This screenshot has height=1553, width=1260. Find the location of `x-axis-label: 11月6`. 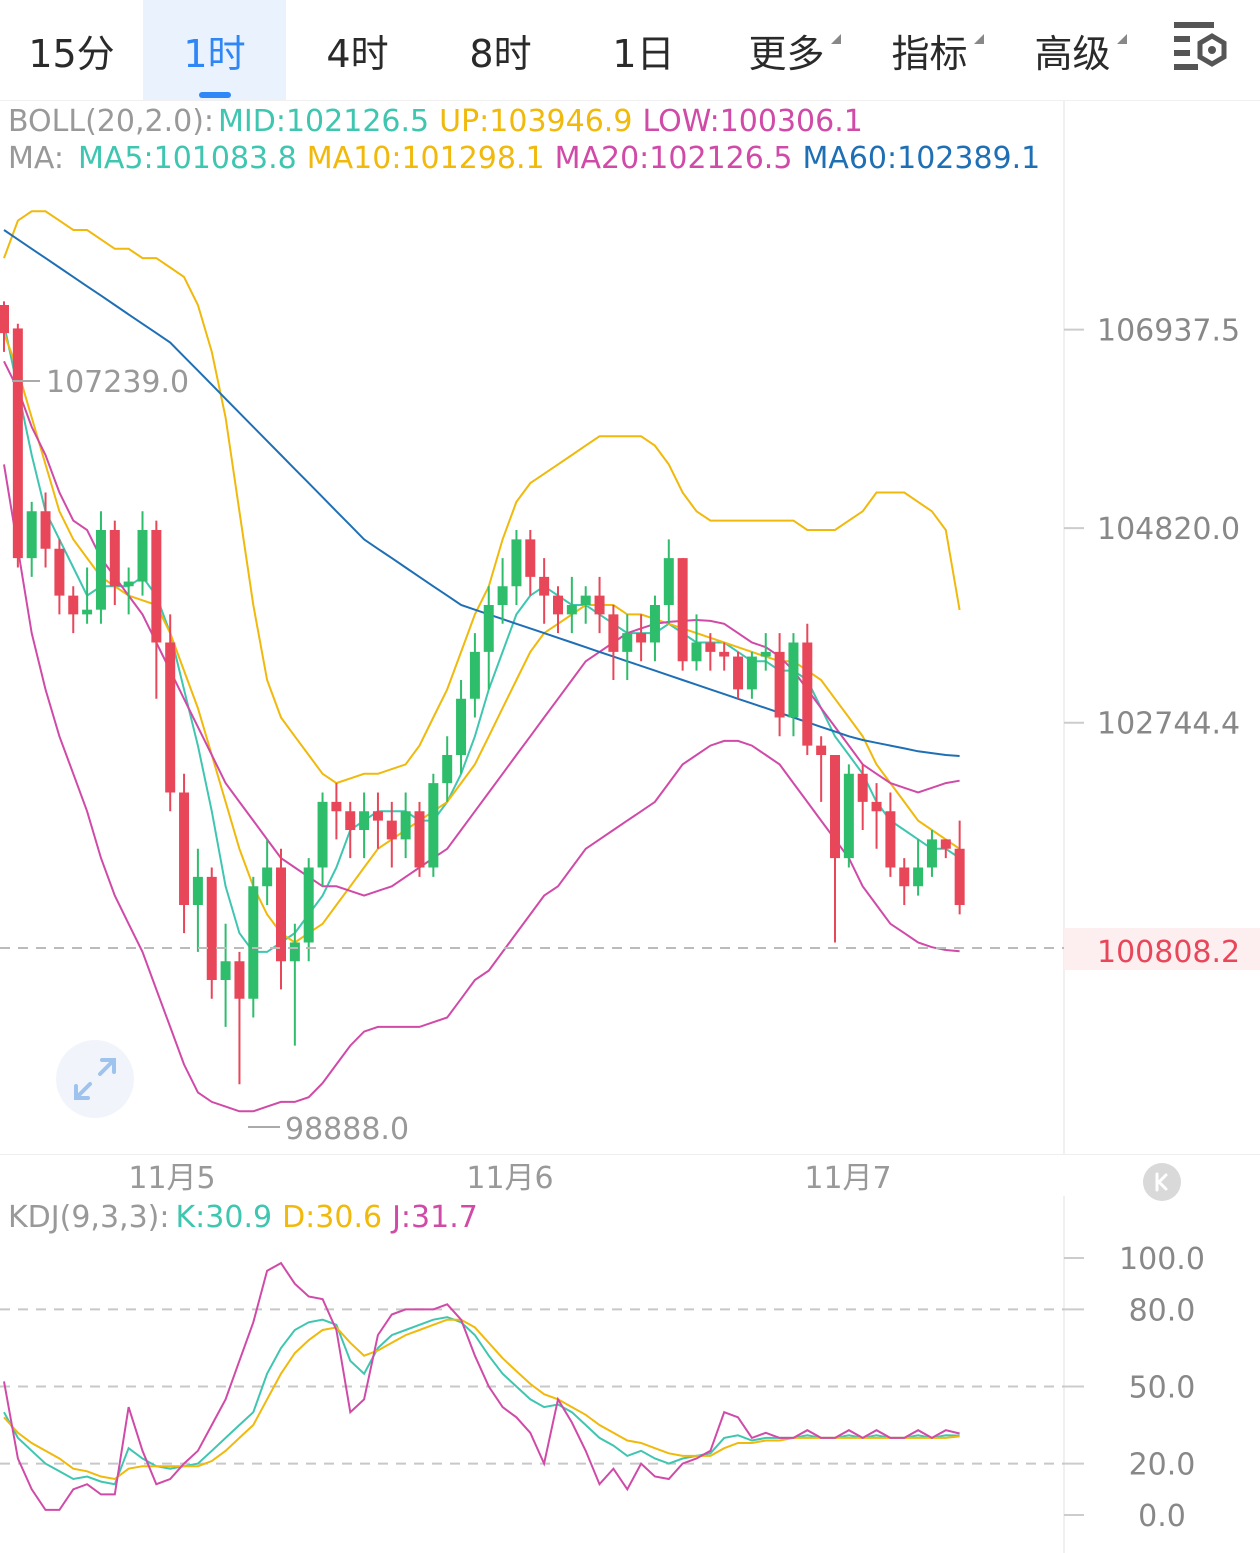

x-axis-label: 11月6 is located at coordinates (509, 1178).